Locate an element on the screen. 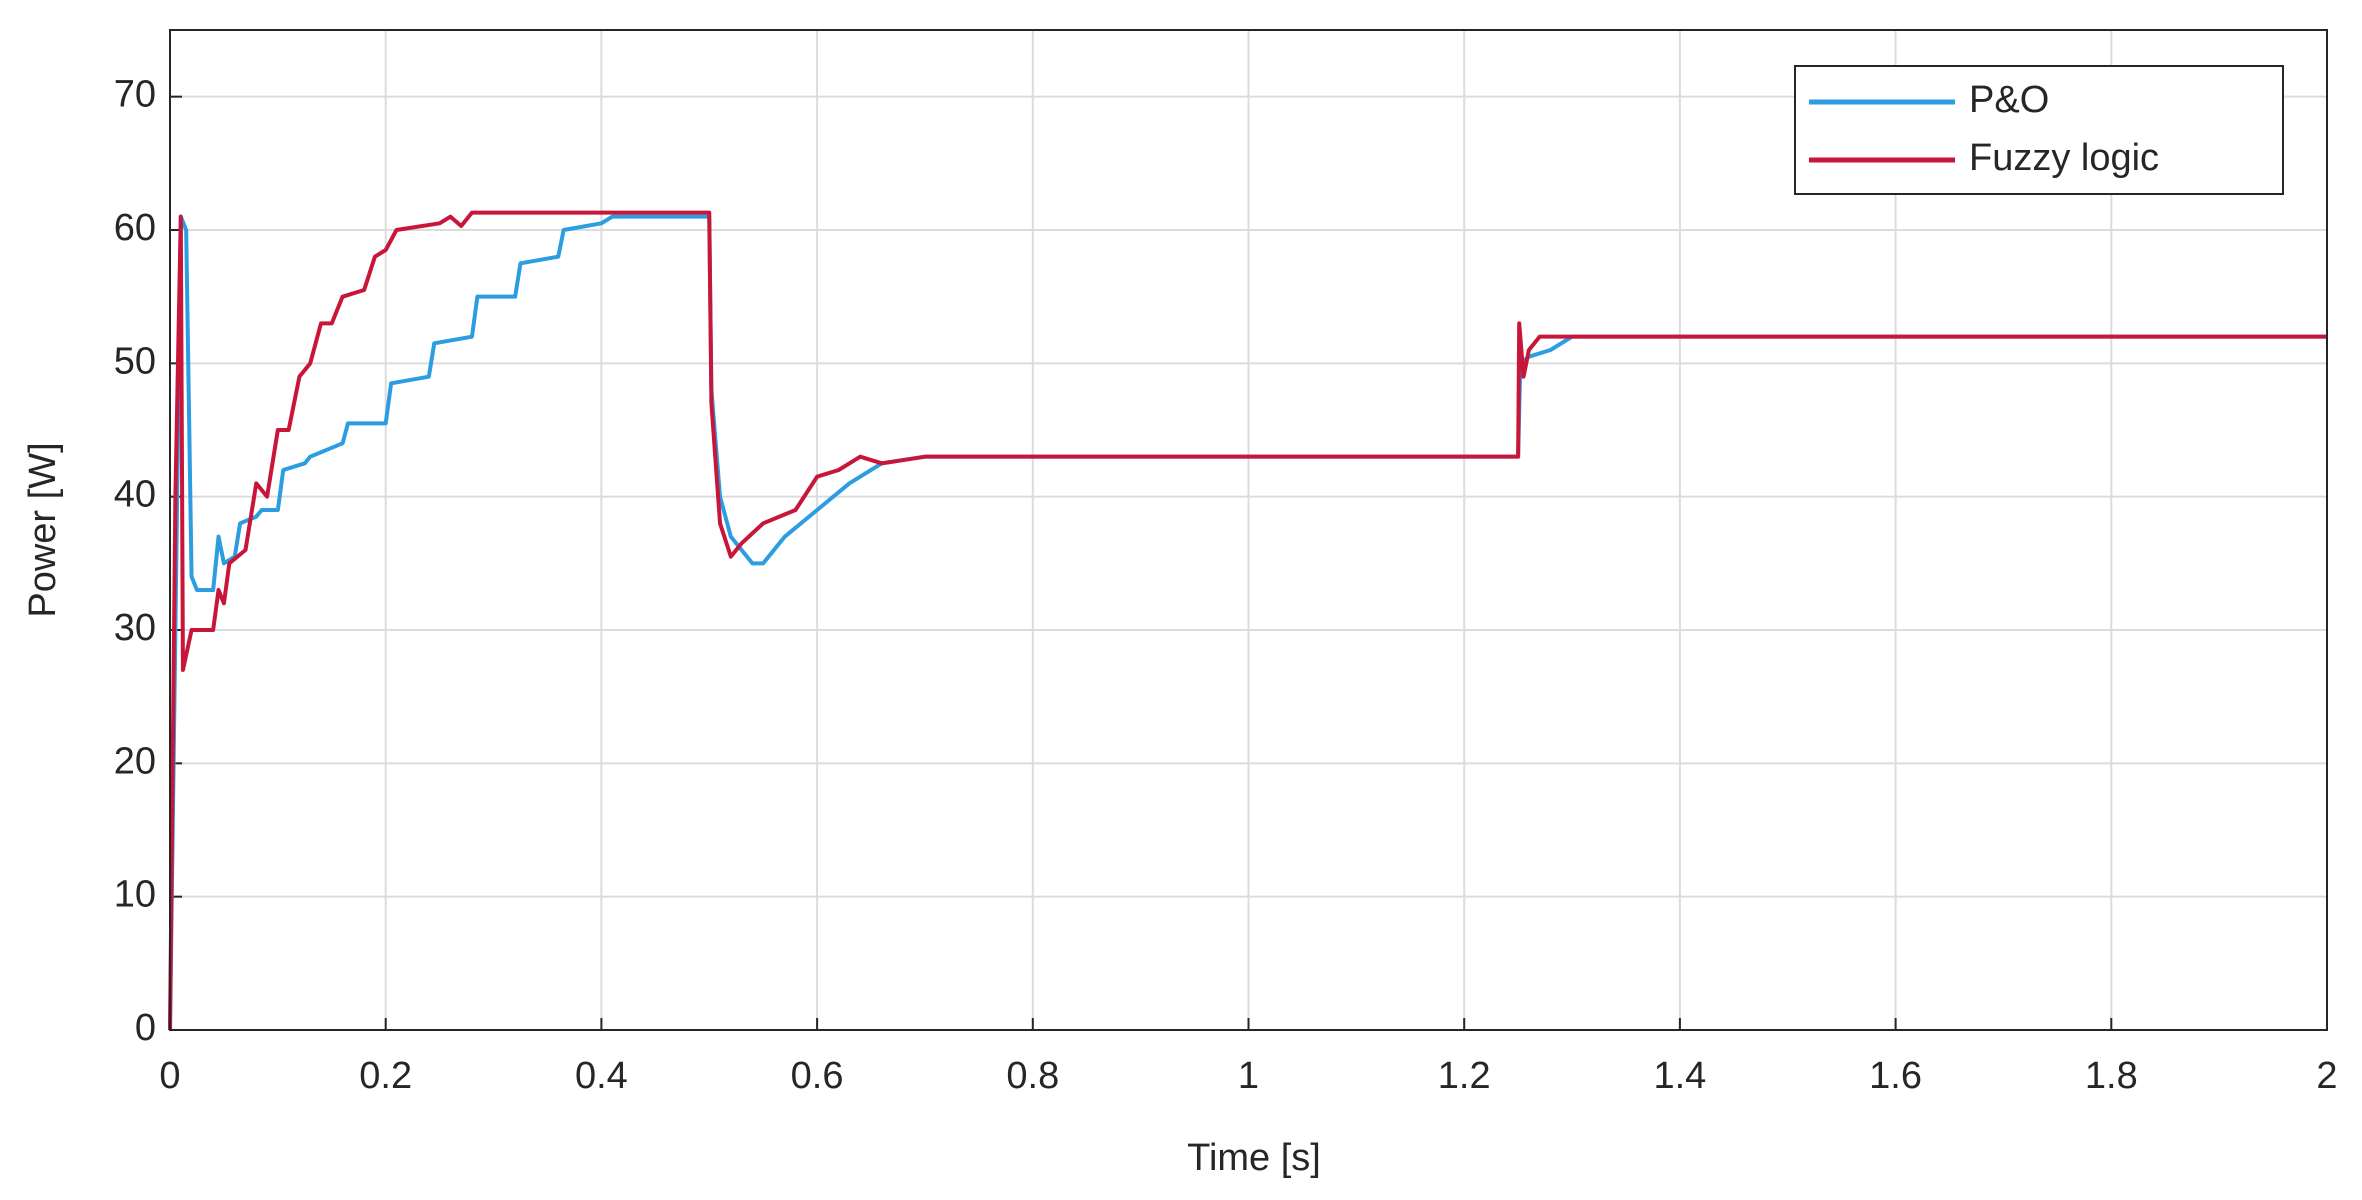 This screenshot has width=2362, height=1200. legend: P&O Fuzzy logic is located at coordinates (2039, 130).